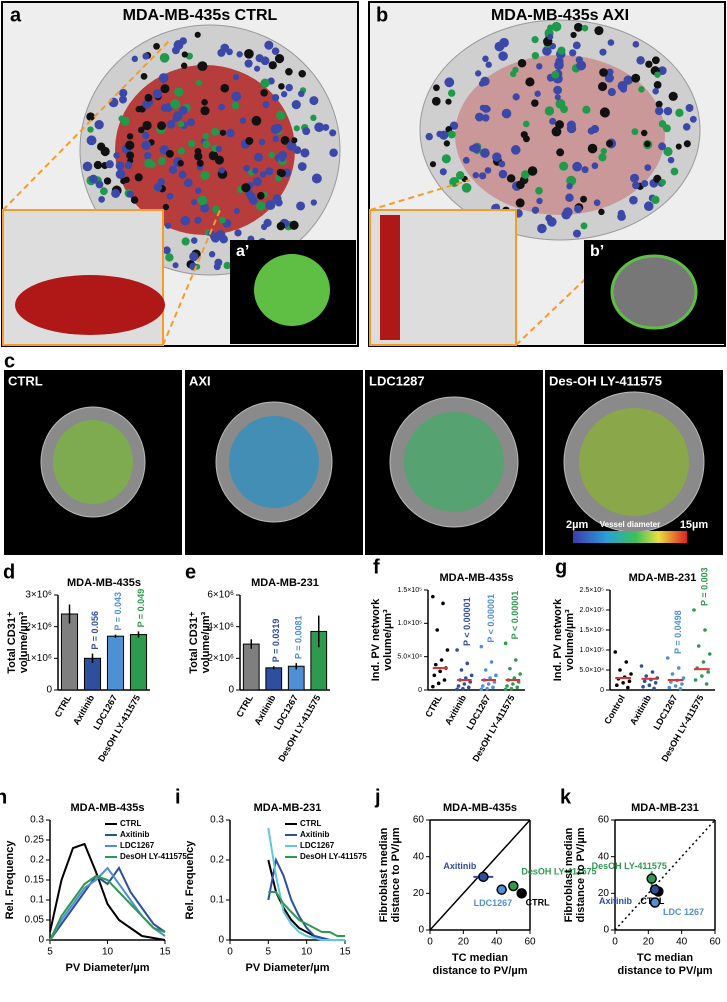  What do you see at coordinates (604, 856) in the screenshot?
I see `y-tick-label: 40` at bounding box center [604, 856].